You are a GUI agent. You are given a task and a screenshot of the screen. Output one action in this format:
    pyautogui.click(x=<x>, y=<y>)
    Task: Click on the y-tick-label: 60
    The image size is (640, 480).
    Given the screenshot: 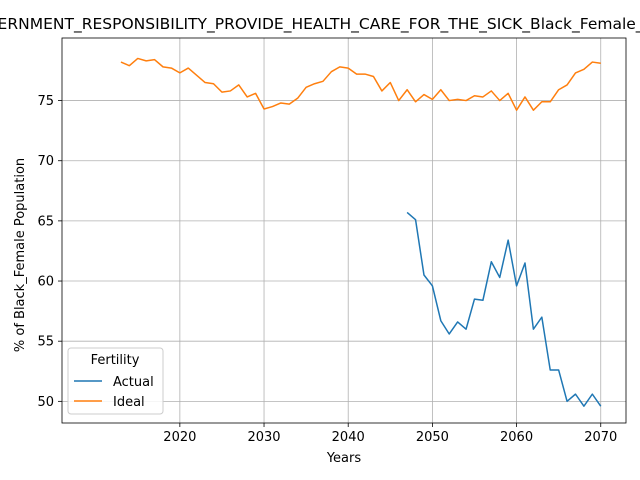 What is the action you would take?
    pyautogui.click(x=45, y=282)
    